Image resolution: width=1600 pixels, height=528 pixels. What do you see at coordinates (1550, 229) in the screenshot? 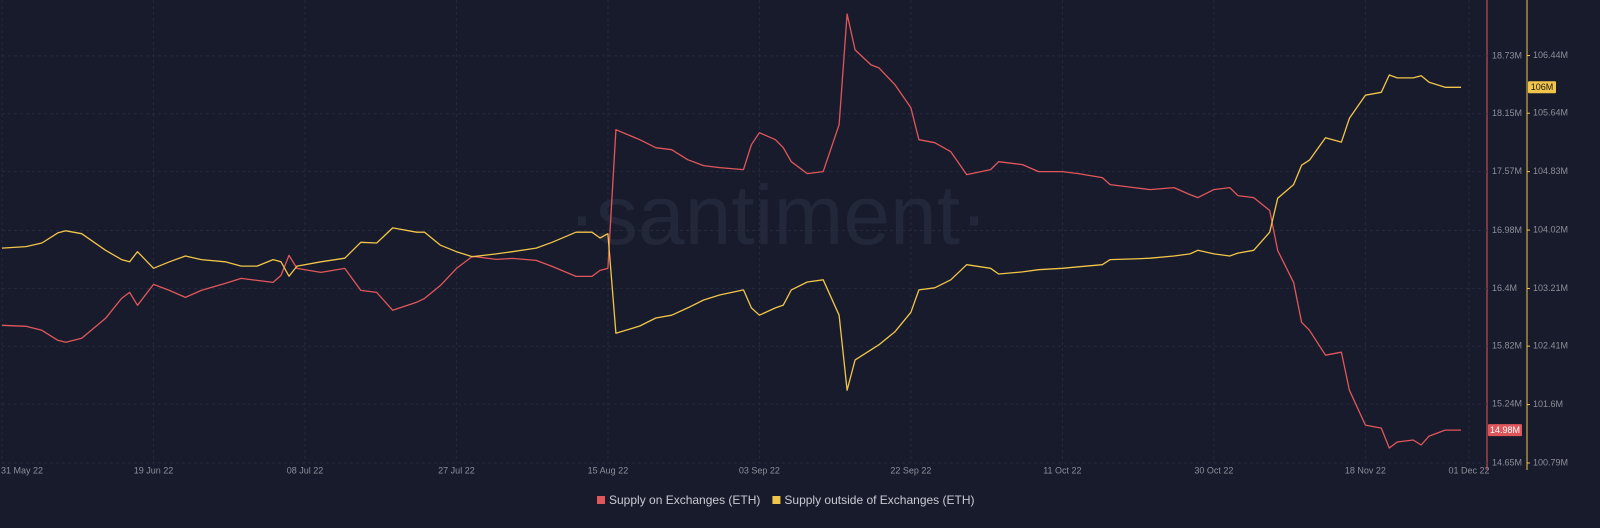
I see `y2-tick-label: 104.02M` at bounding box center [1550, 229].